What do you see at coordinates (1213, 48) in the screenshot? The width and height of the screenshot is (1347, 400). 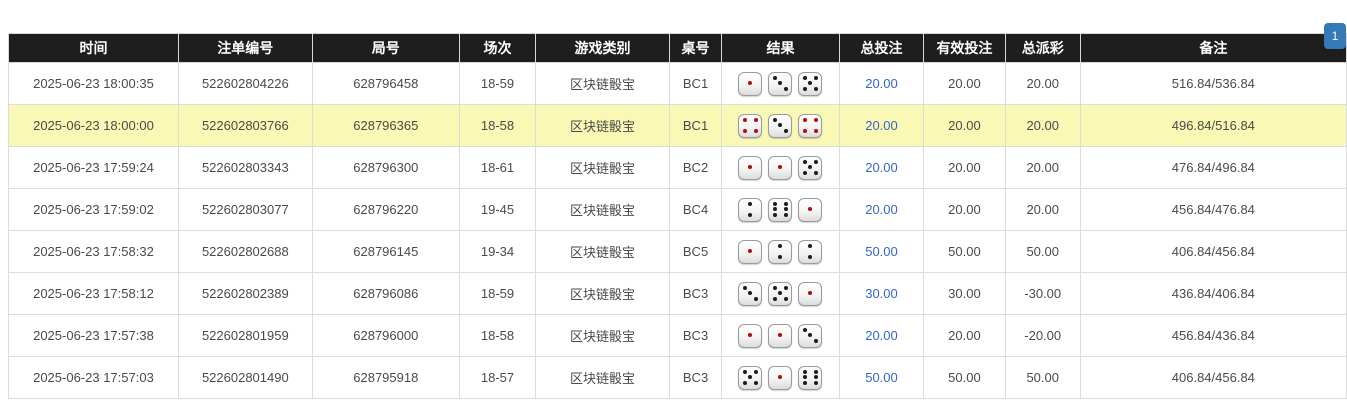 I see `column-header-remark: 备注` at bounding box center [1213, 48].